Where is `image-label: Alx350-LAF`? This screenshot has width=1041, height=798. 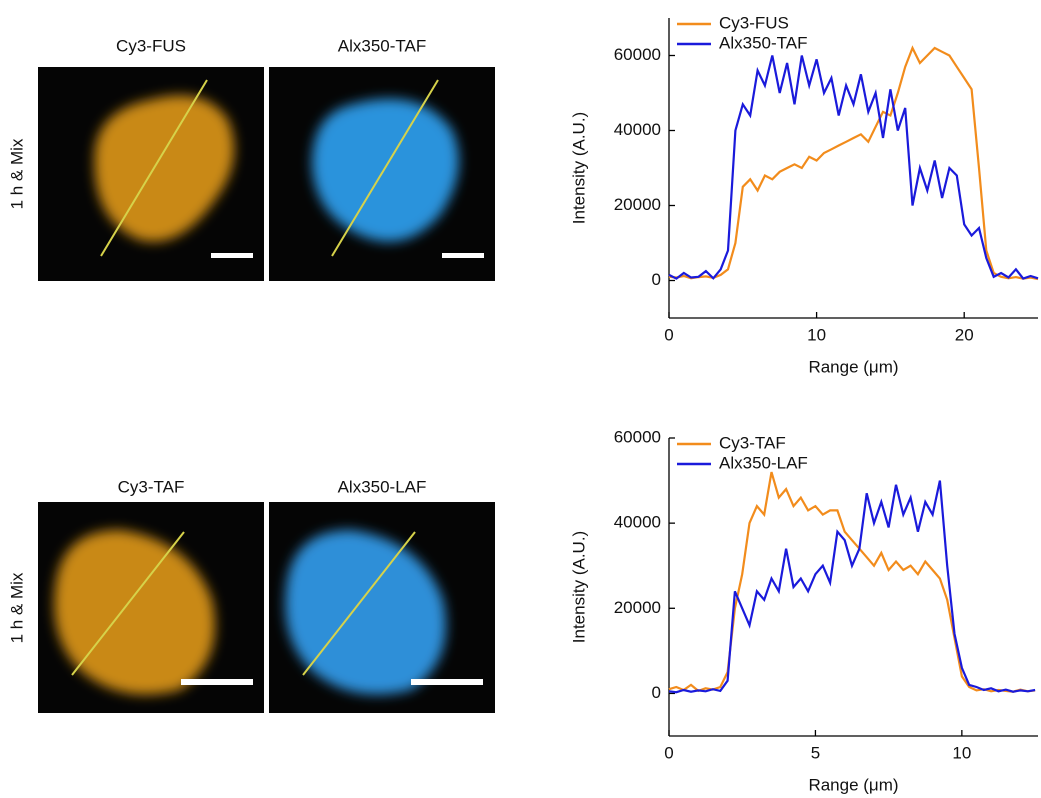 image-label: Alx350-LAF is located at coordinates (382, 486).